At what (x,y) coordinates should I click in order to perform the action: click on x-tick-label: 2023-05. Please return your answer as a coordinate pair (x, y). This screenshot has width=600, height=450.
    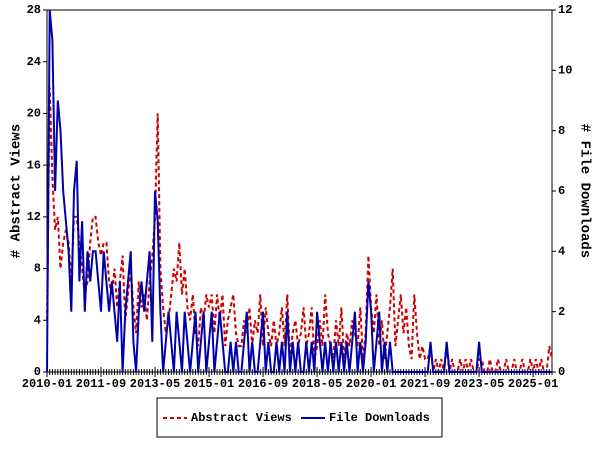
    Looking at the image, I should click on (479, 384).